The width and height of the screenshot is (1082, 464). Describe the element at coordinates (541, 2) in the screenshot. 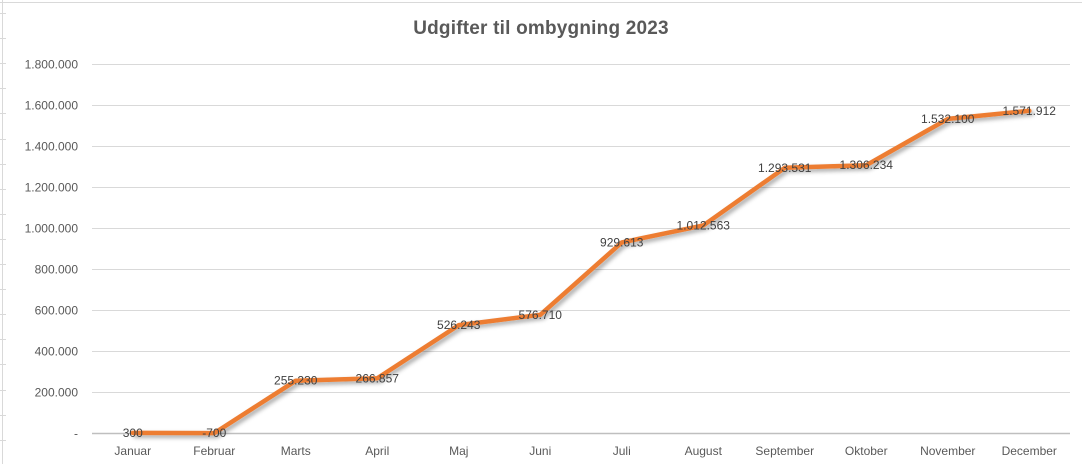

I see `worksheet-gridline-top` at that location.